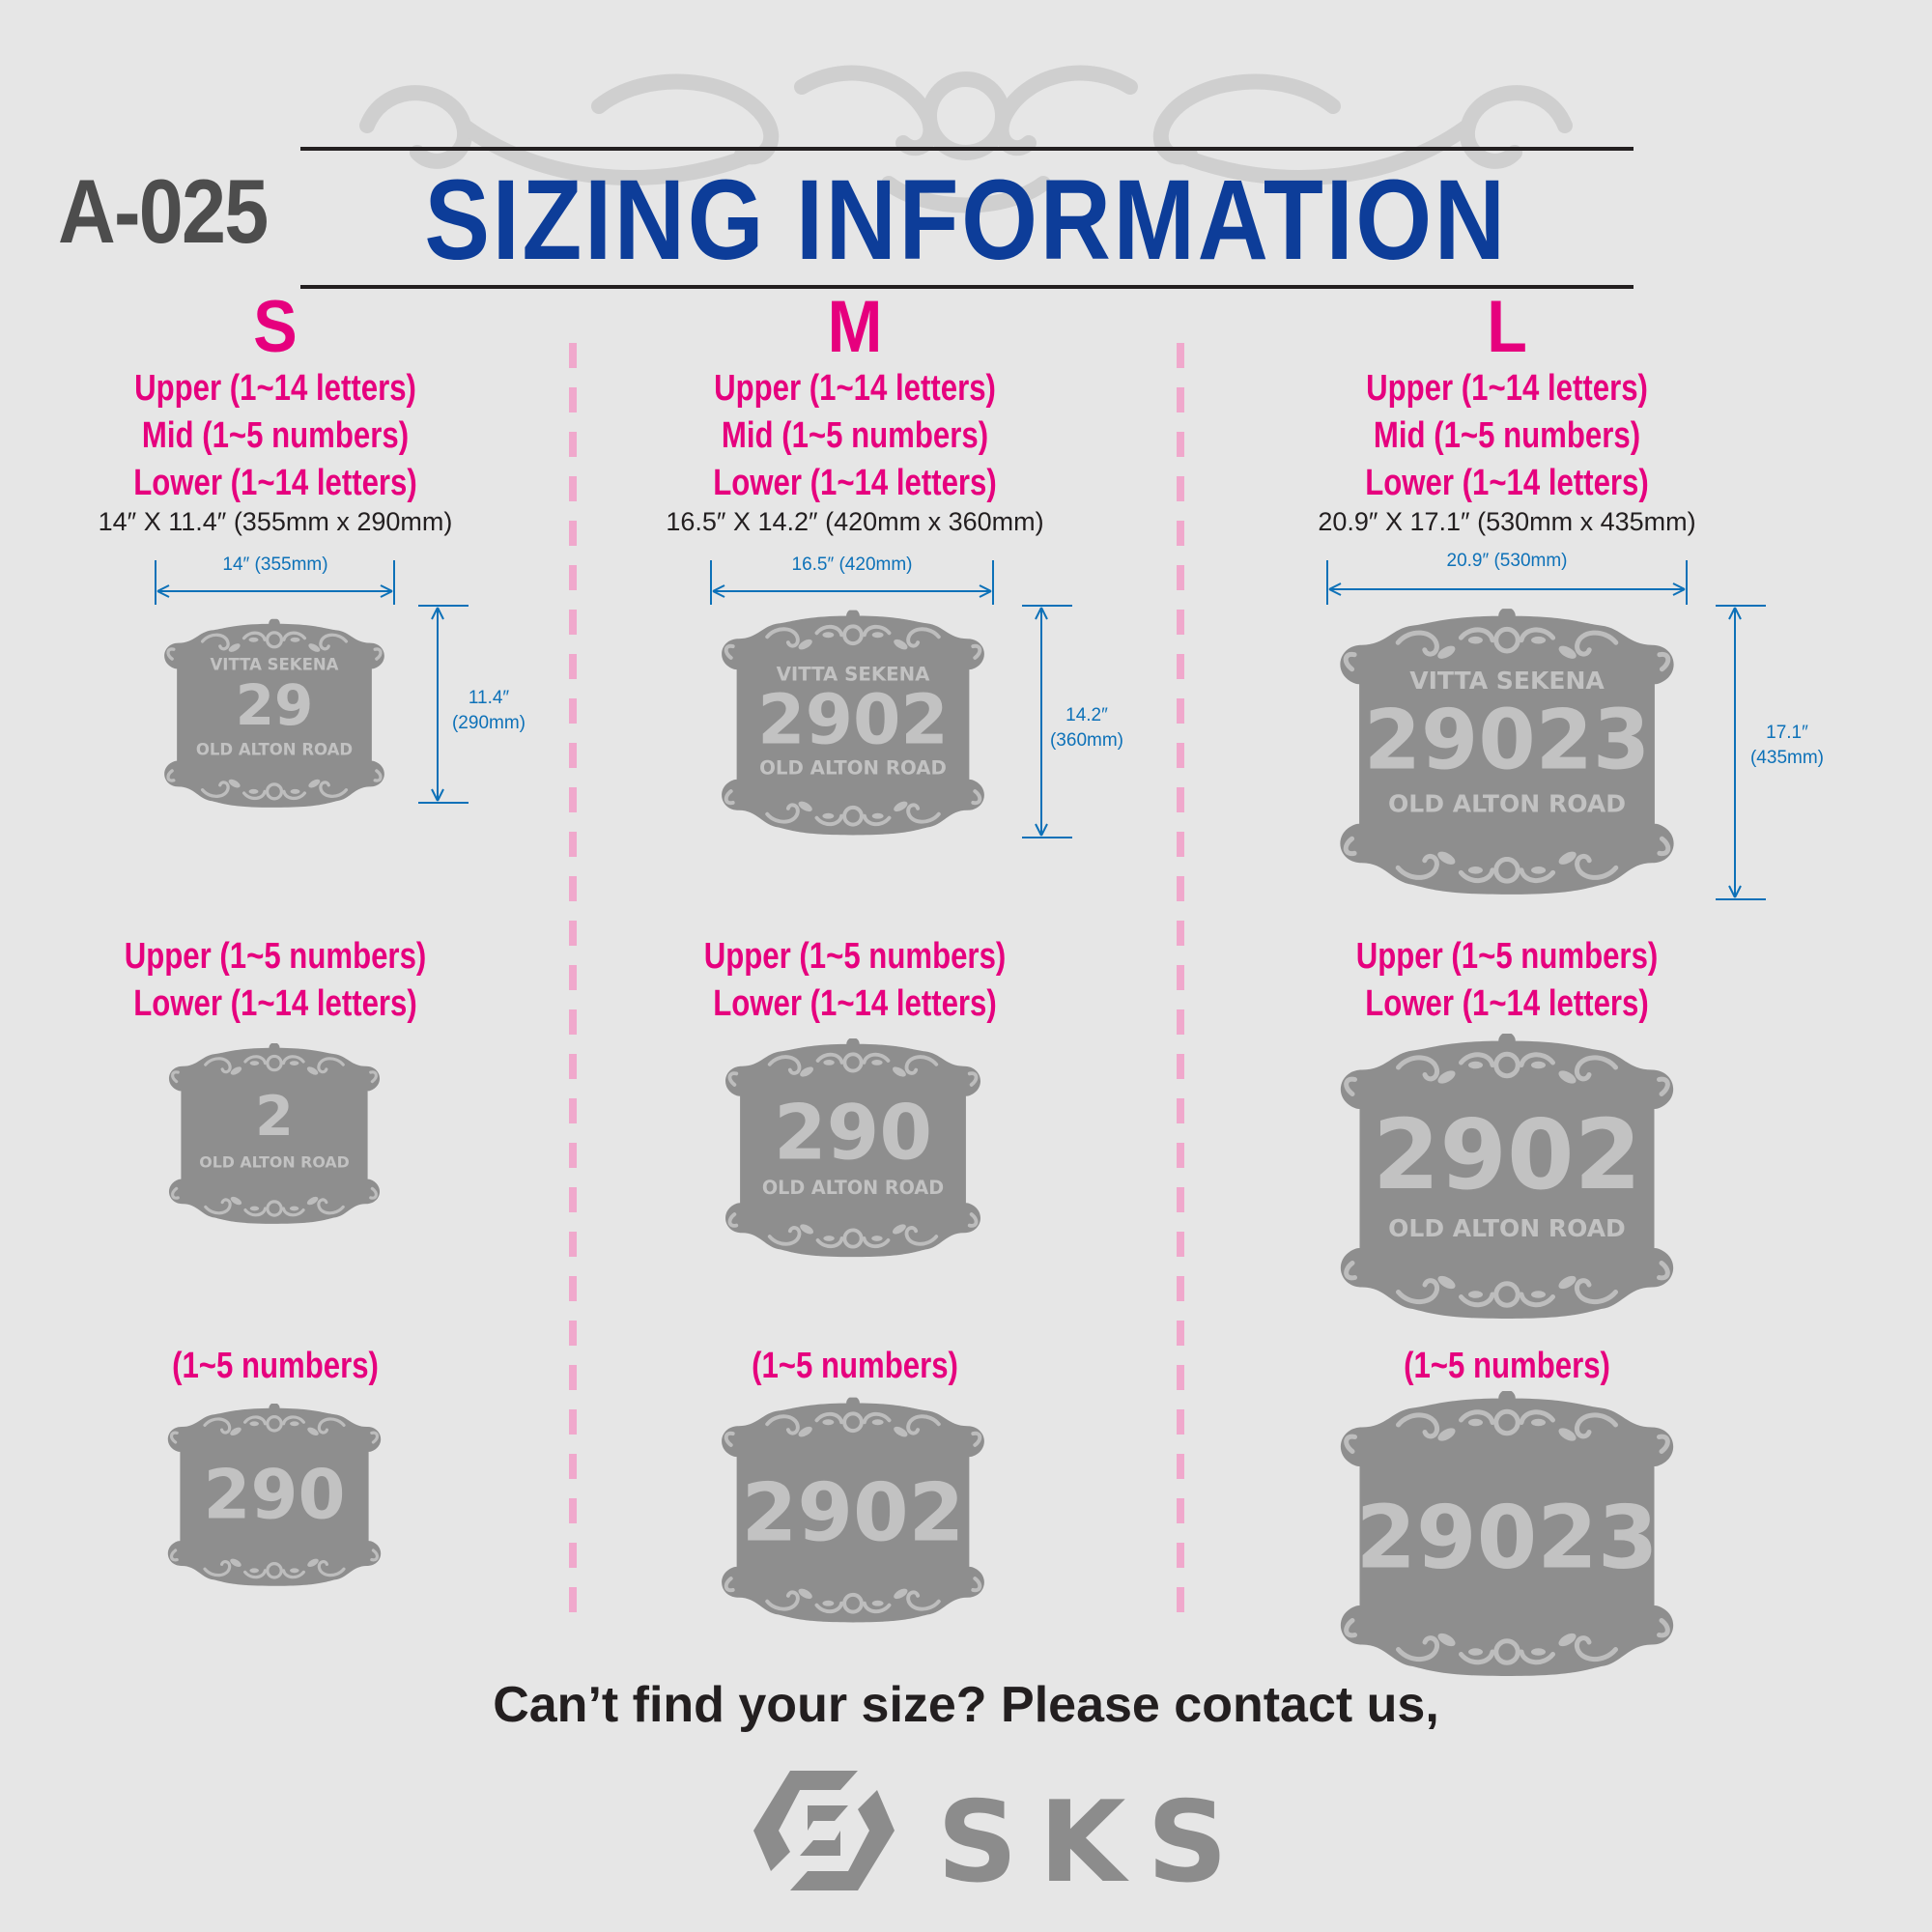 Image resolution: width=1932 pixels, height=1932 pixels. Describe the element at coordinates (1507, 561) in the screenshot. I see `width-label: 20.9″ (530mm)` at that location.